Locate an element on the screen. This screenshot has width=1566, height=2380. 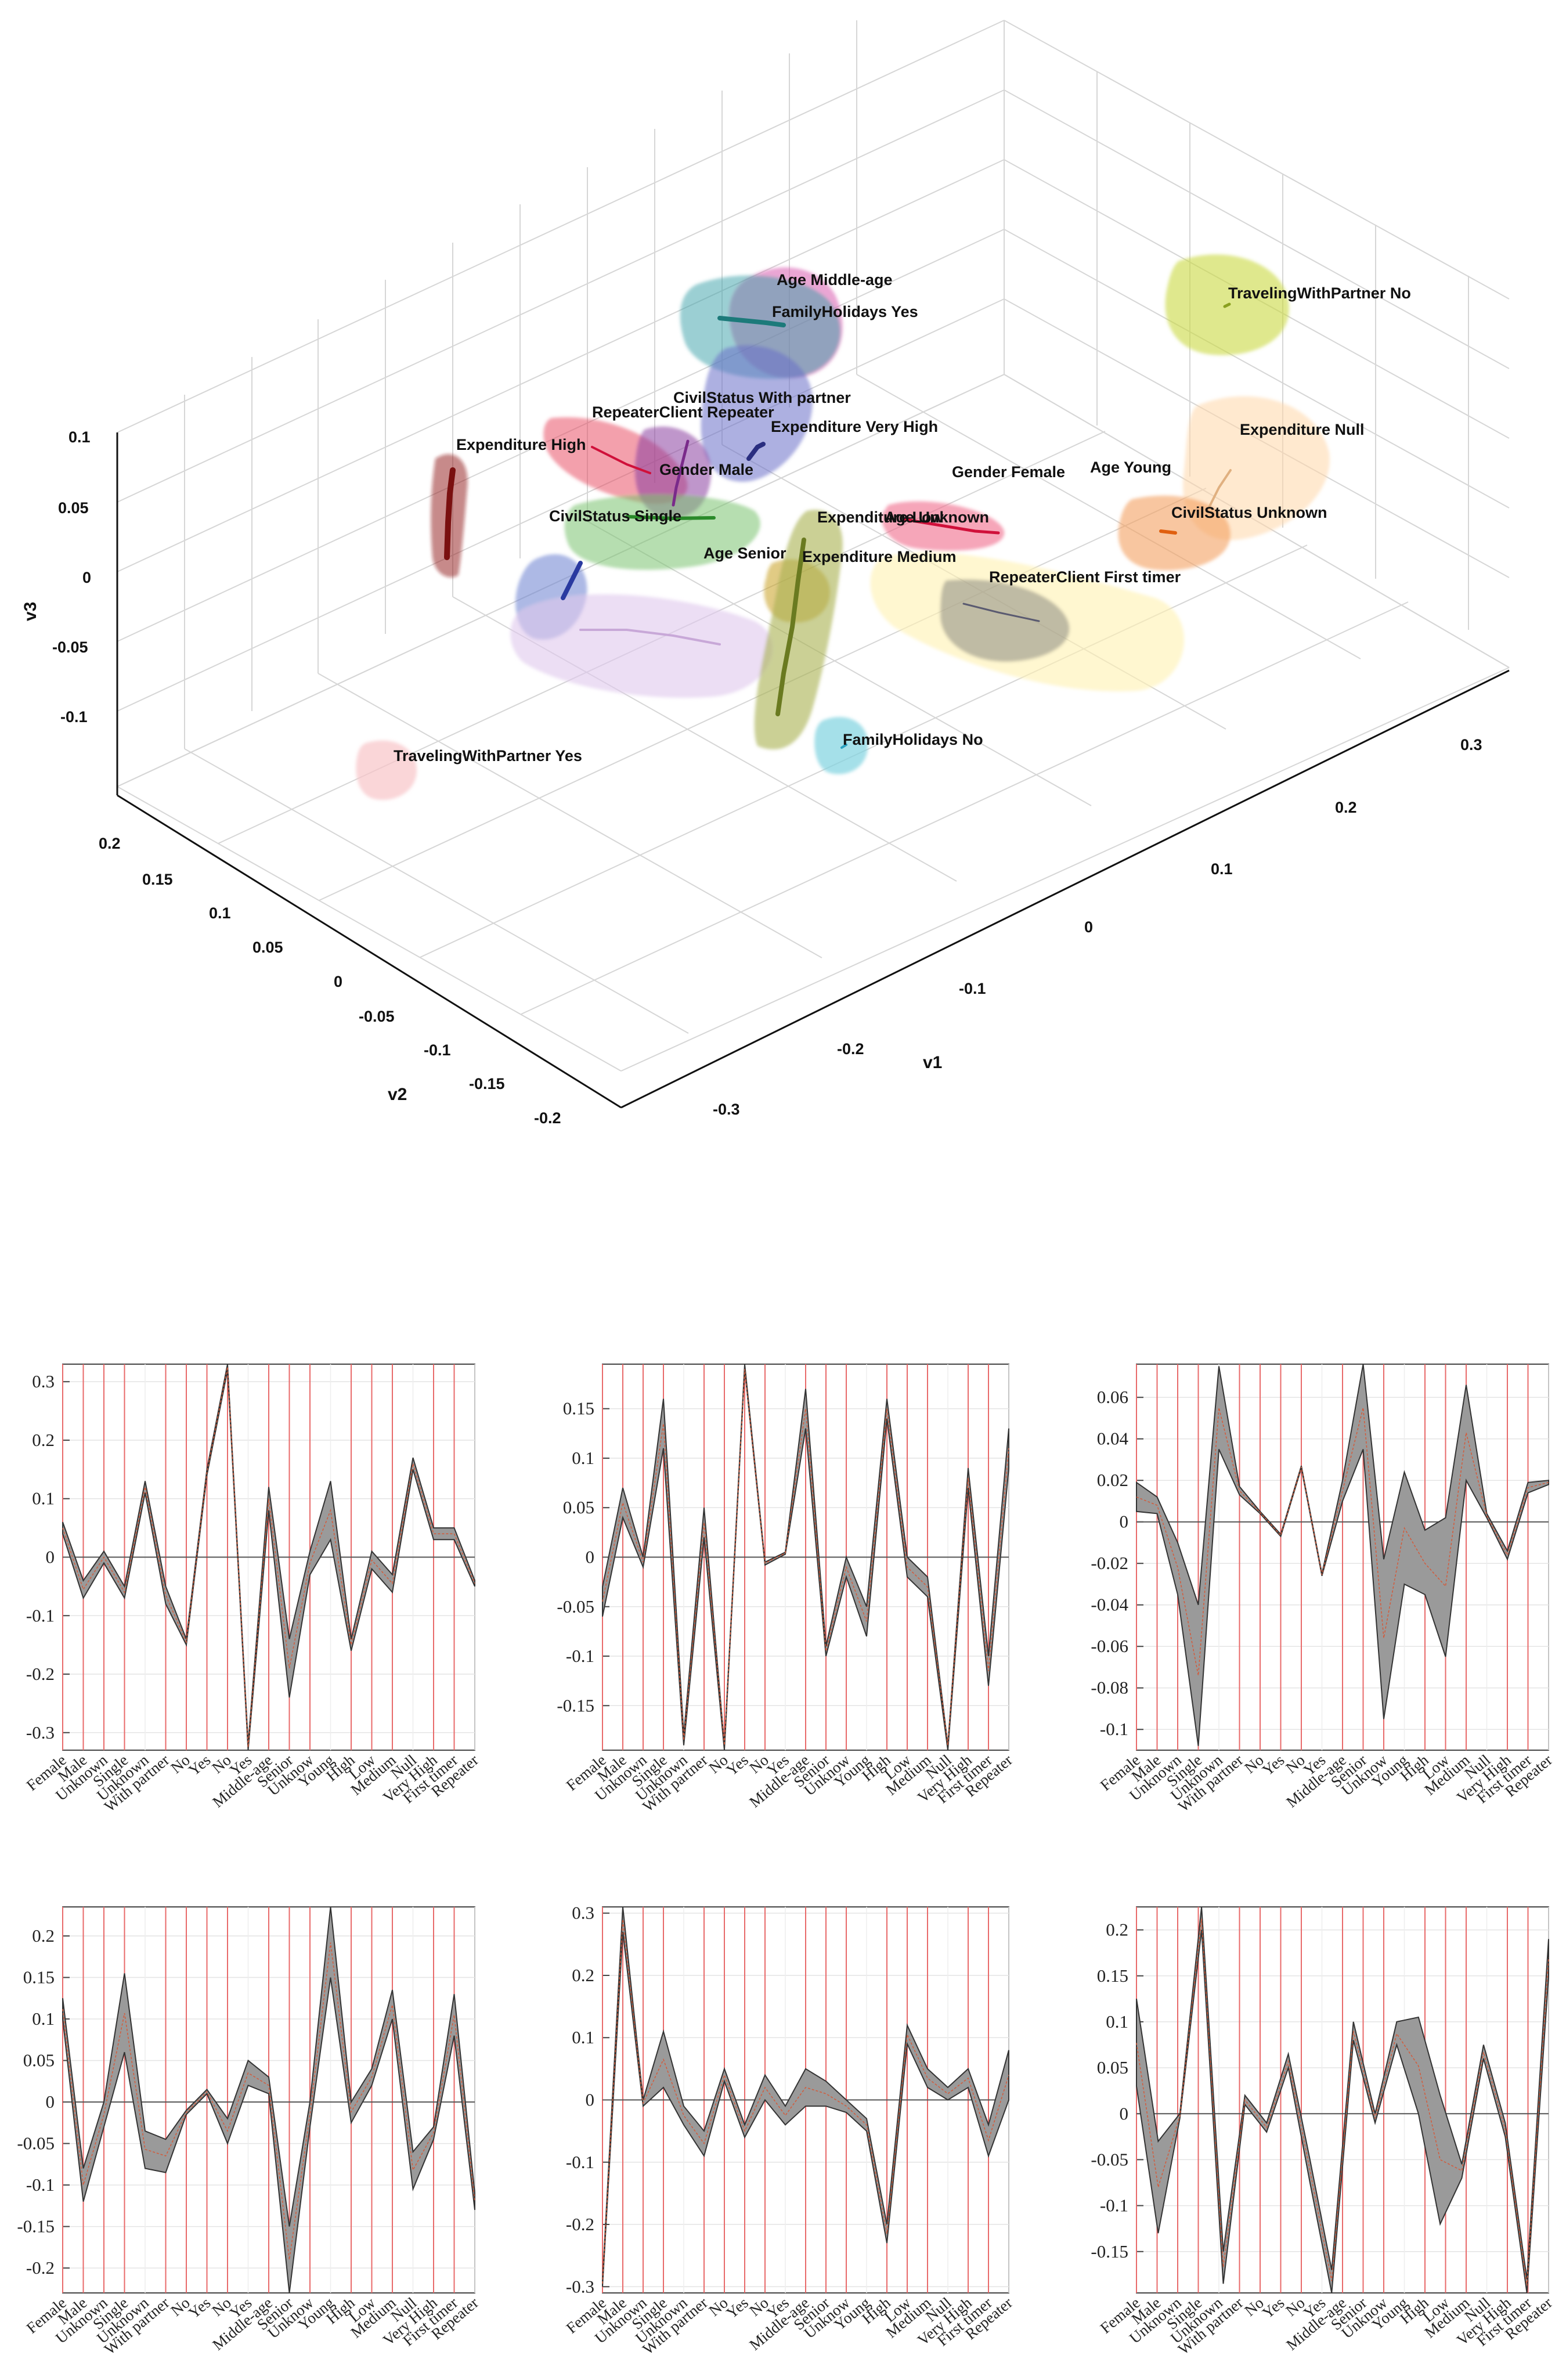
label-travelingwithpartner-no: TravelingWithPartner No is located at coordinates (1319, 293).